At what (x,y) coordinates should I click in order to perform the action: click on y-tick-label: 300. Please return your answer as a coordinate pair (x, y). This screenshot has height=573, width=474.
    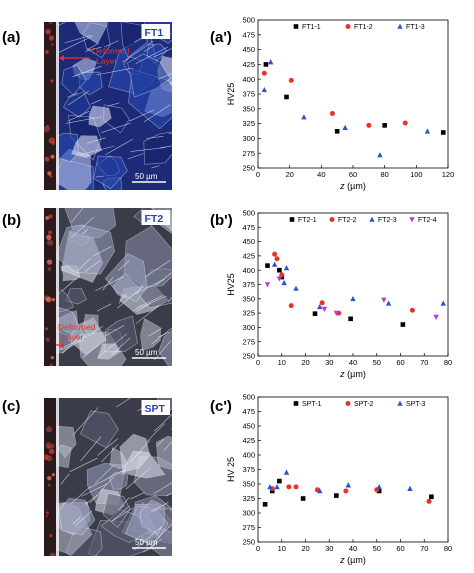
    Looking at the image, I should click on (248, 327).